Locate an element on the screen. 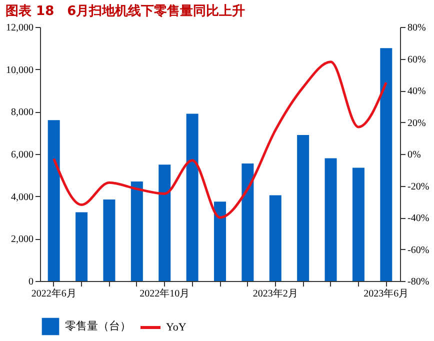  x-tick-label: 2023年6月 is located at coordinates (386, 294).